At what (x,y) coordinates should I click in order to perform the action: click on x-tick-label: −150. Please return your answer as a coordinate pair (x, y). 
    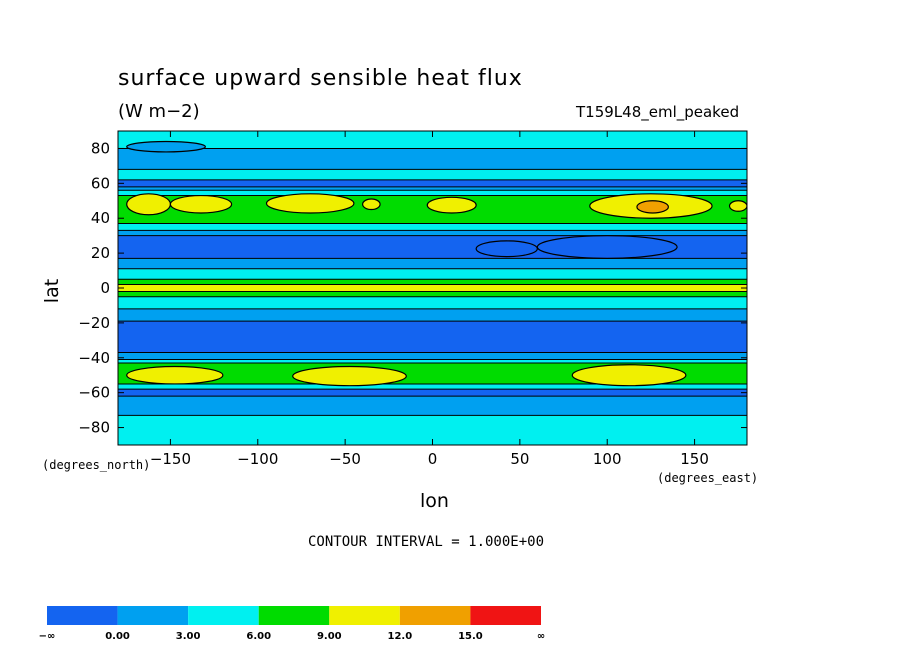
    Looking at the image, I should click on (170, 459).